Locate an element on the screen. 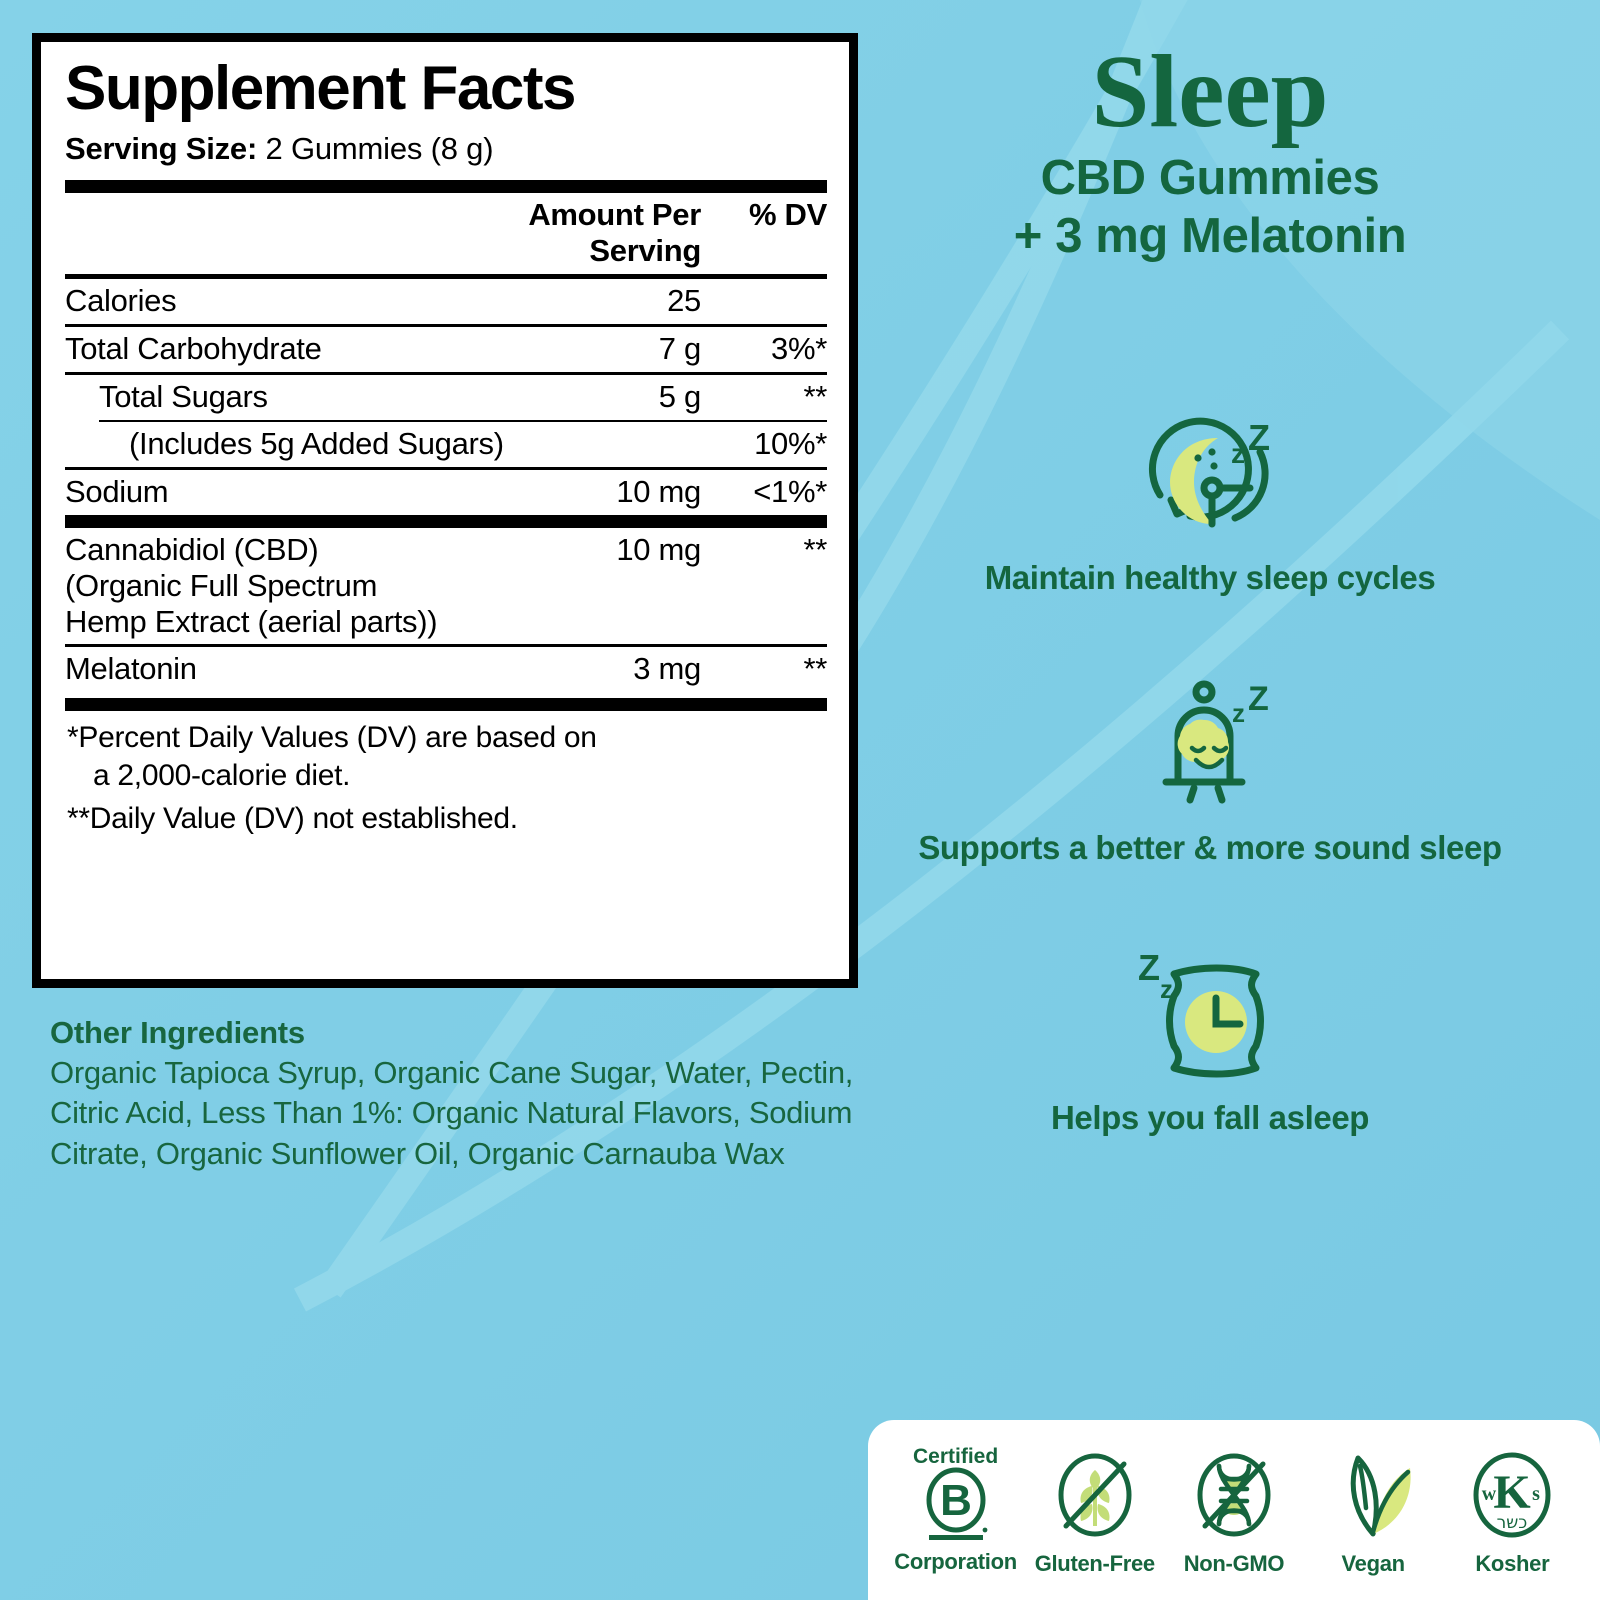 The image size is (1600, 1600). footnote-line-1: *Percent Daily Values (DV) are based on is located at coordinates (332, 738).